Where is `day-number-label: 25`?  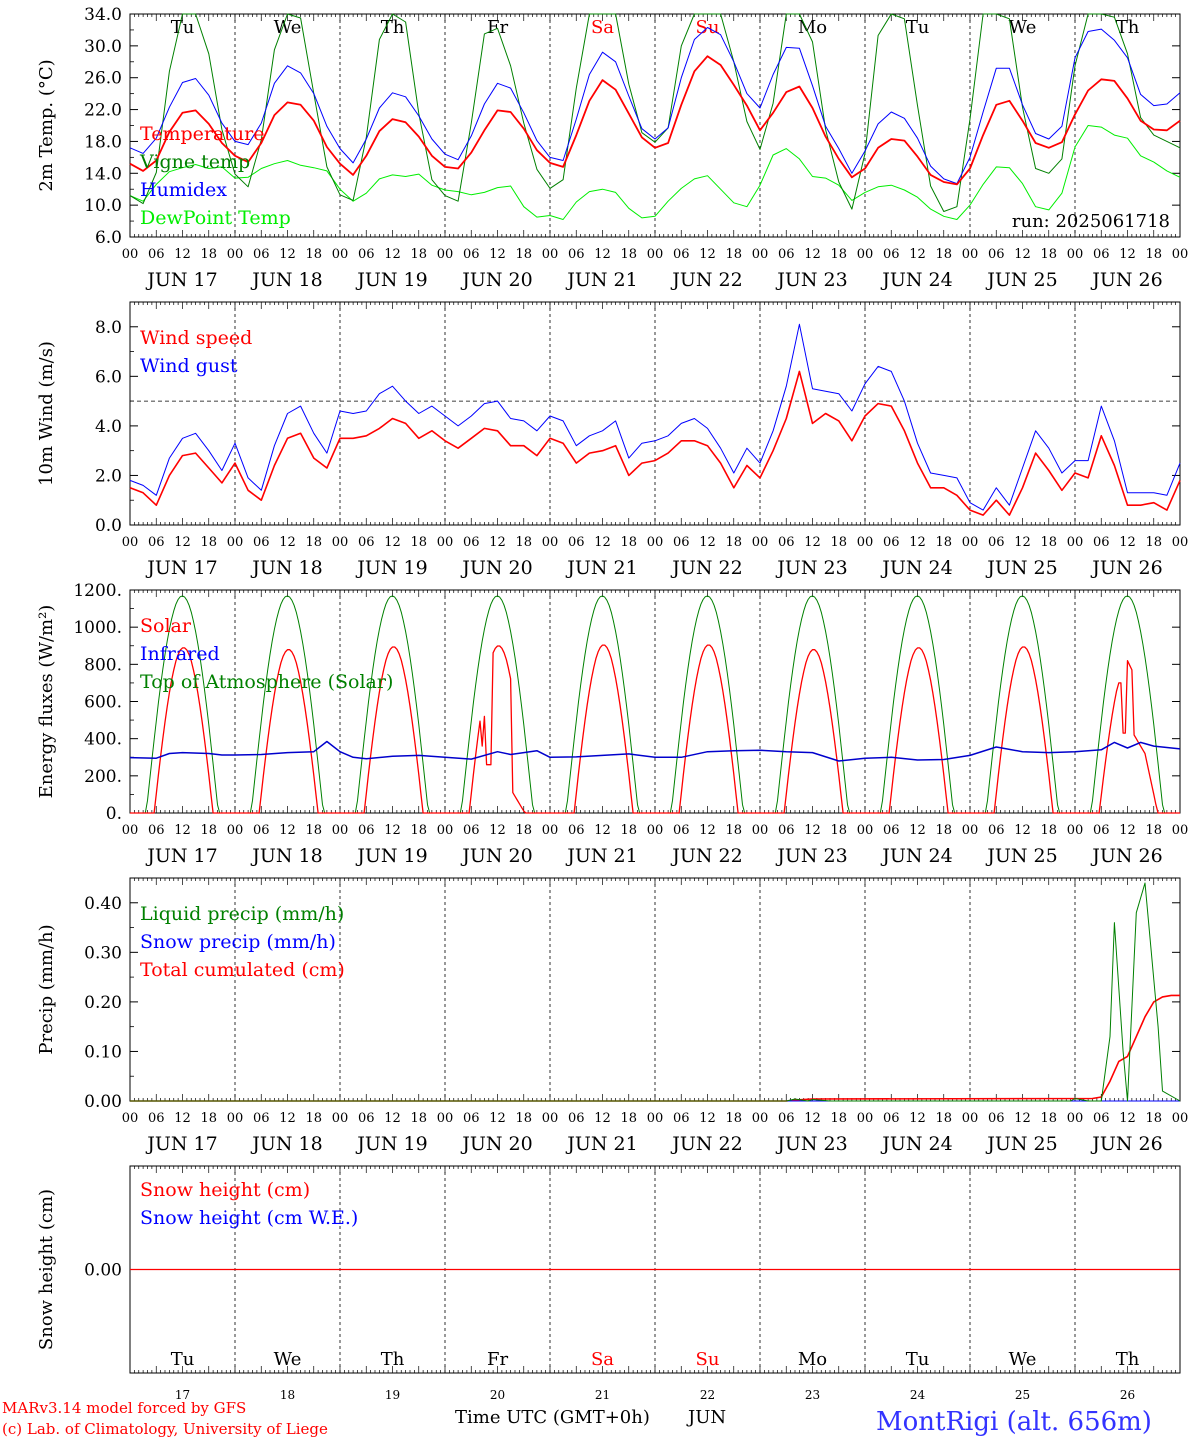
day-number-label: 25 is located at coordinates (1022, 1395).